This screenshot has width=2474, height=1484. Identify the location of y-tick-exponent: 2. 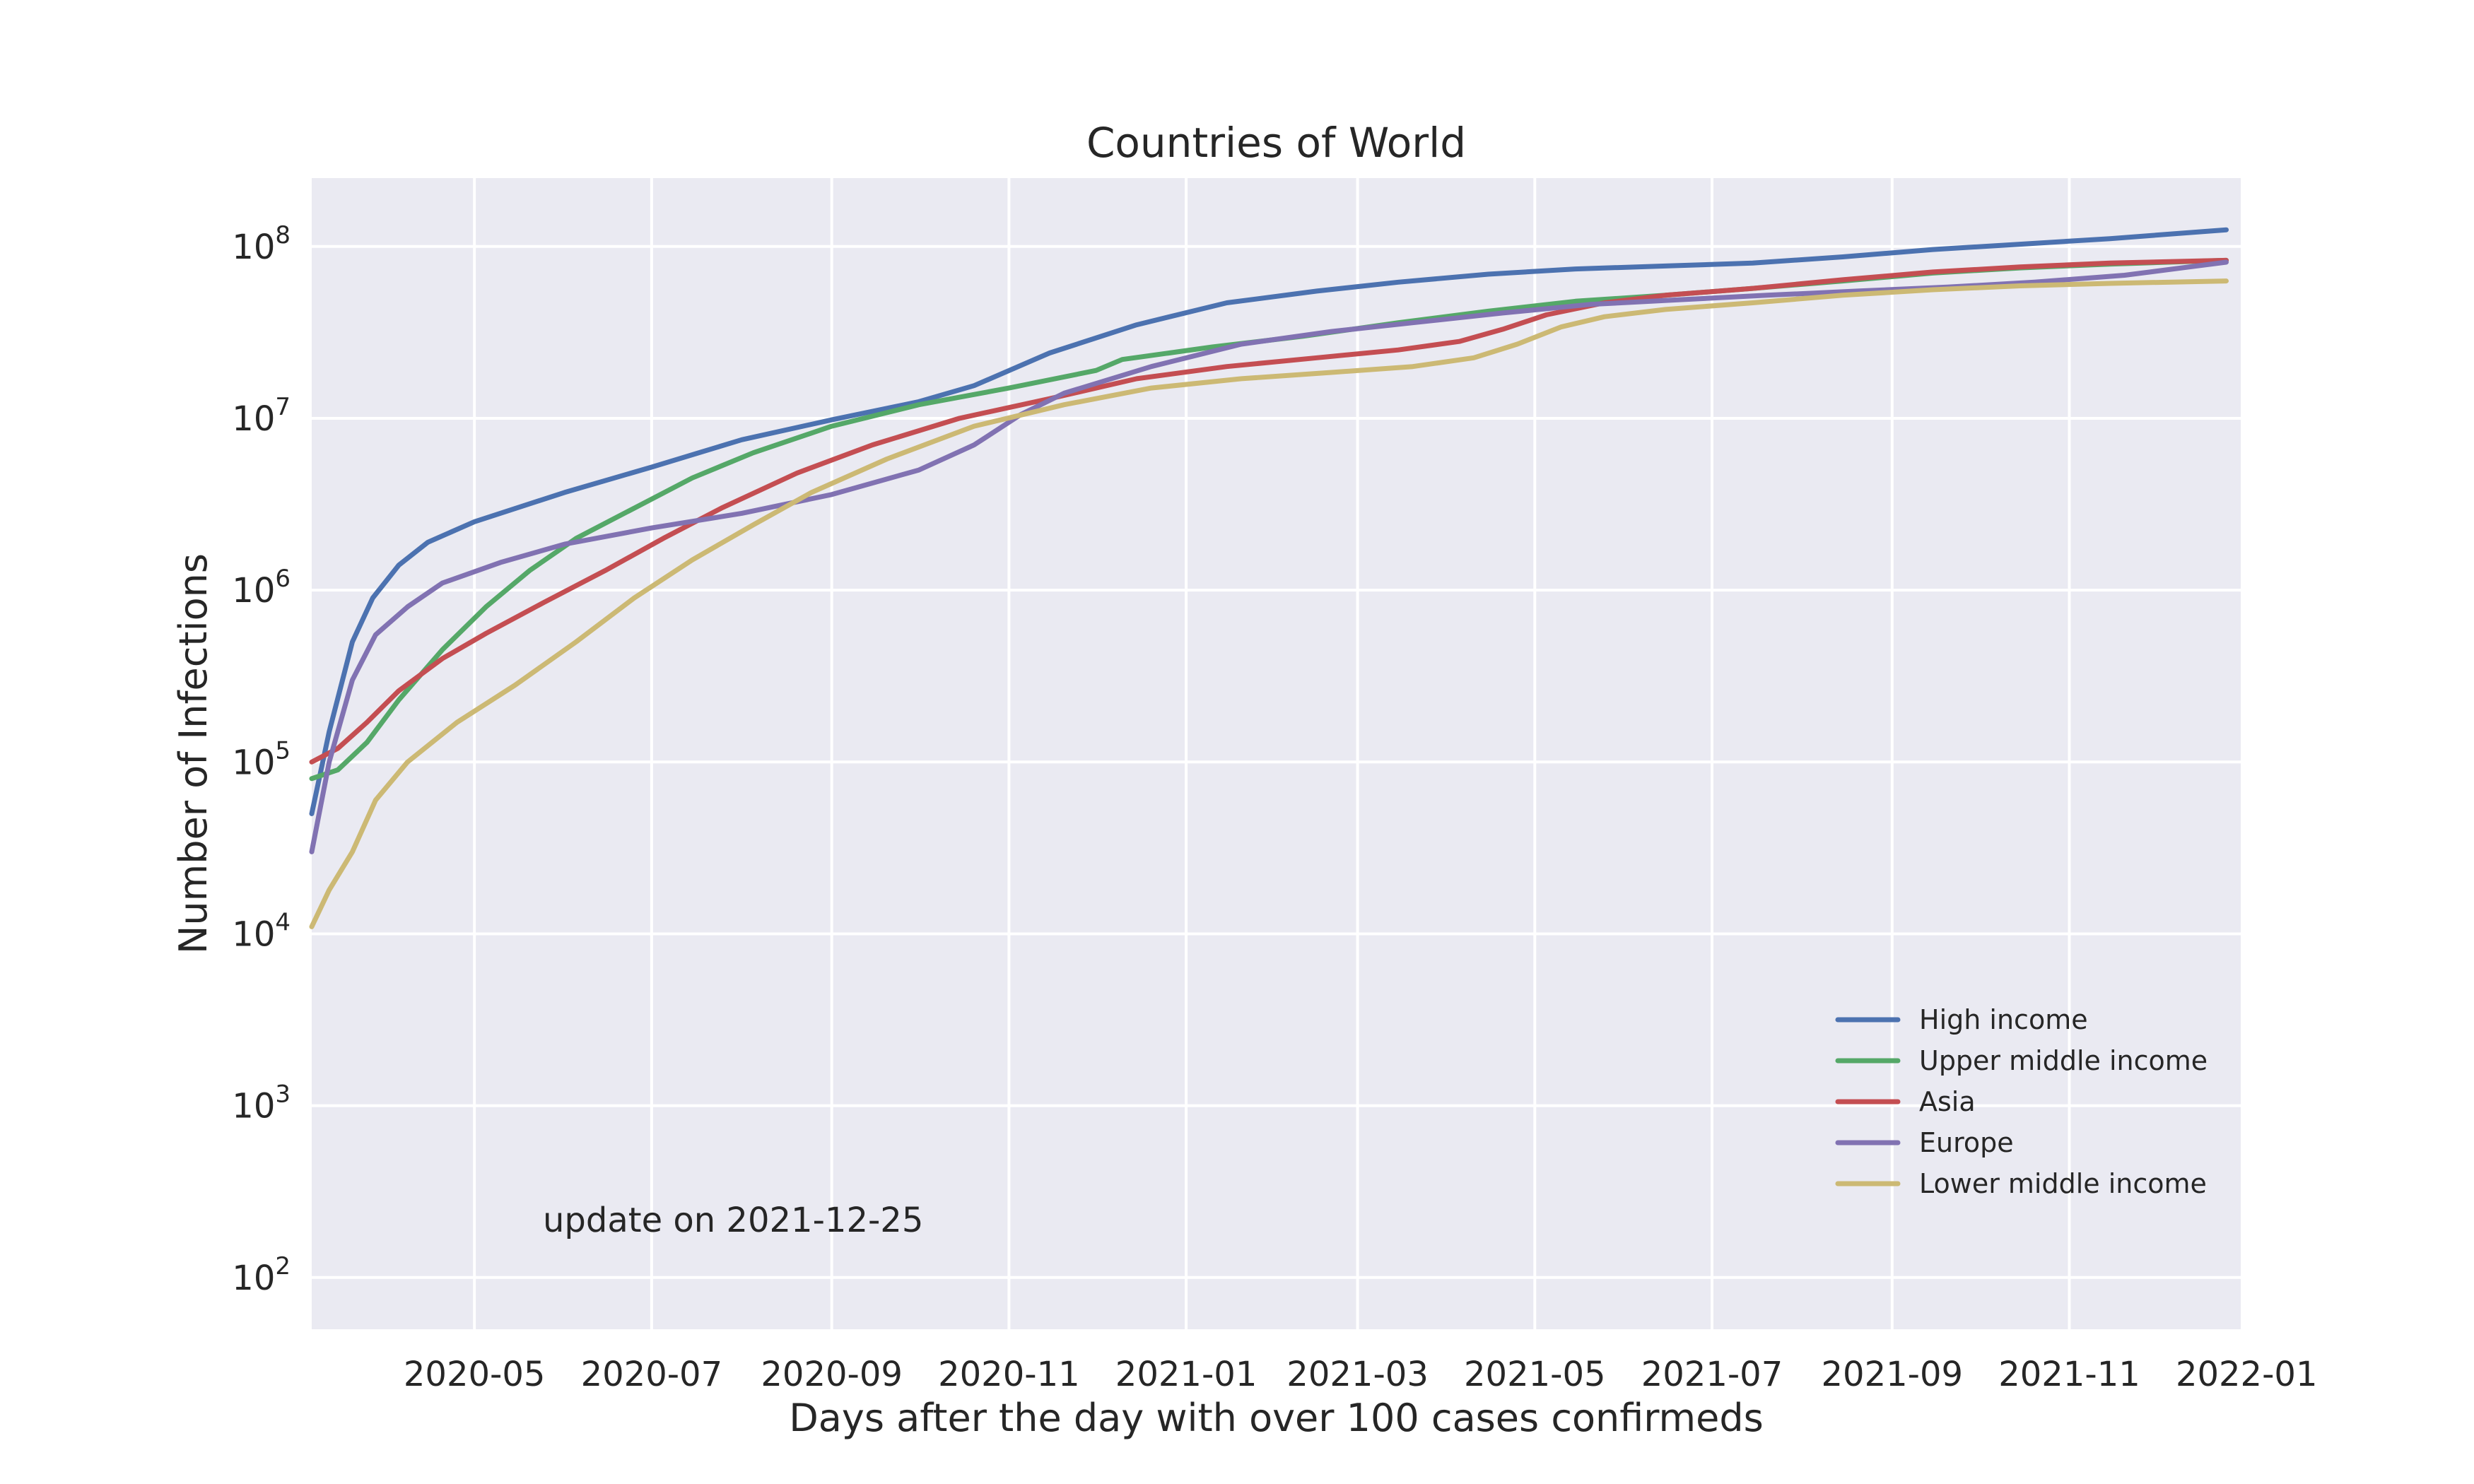
(283, 1266).